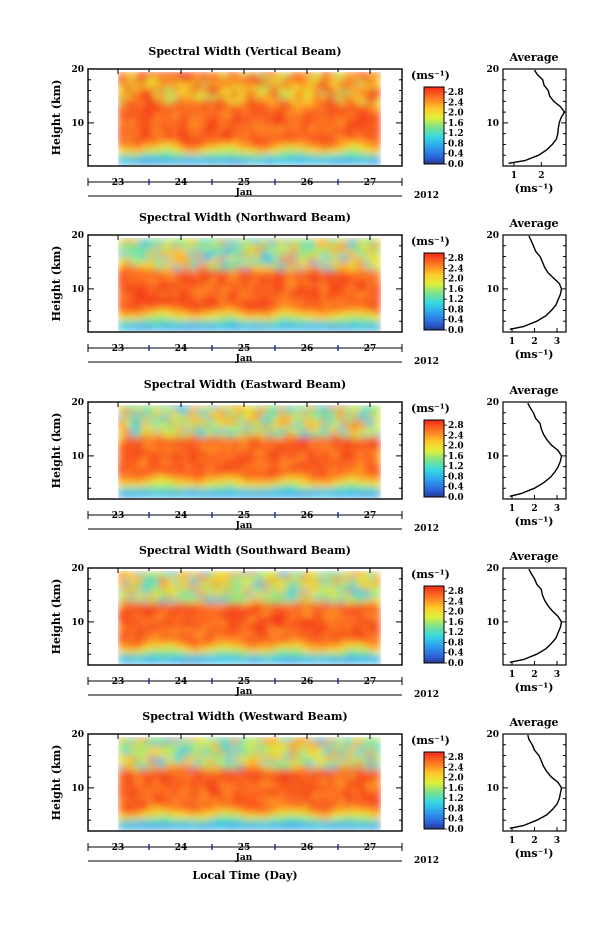 The height and width of the screenshot is (931, 616). I want to click on panel-title: Spectral Width (Vertical Beam), so click(244, 51).